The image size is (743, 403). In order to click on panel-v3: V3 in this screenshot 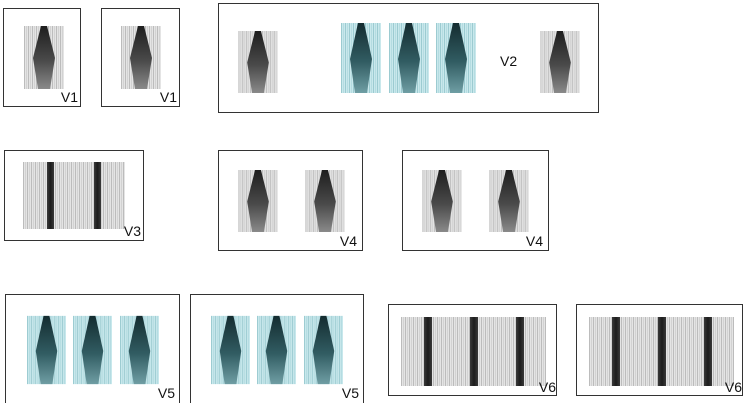, I will do `click(74, 195)`.